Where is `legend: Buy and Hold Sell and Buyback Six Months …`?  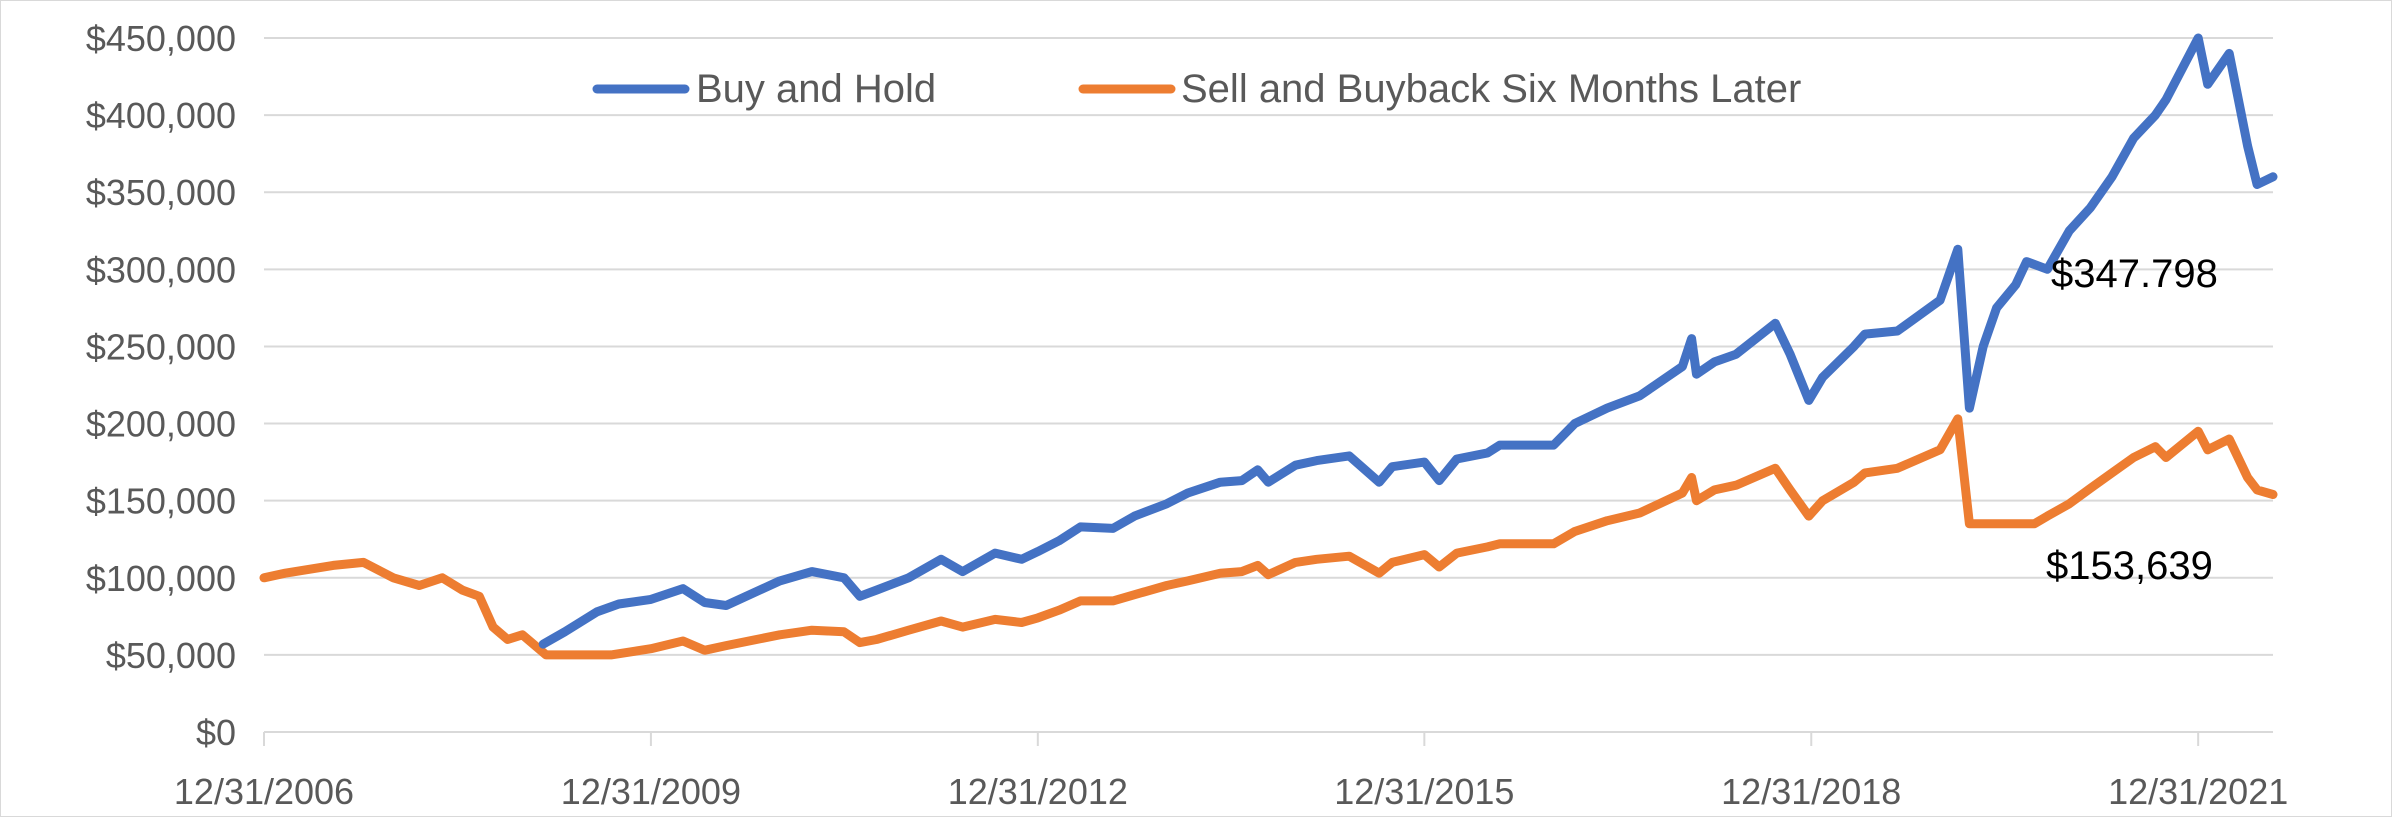 legend: Buy and Hold Sell and Buyback Six Months … is located at coordinates (1196, 89).